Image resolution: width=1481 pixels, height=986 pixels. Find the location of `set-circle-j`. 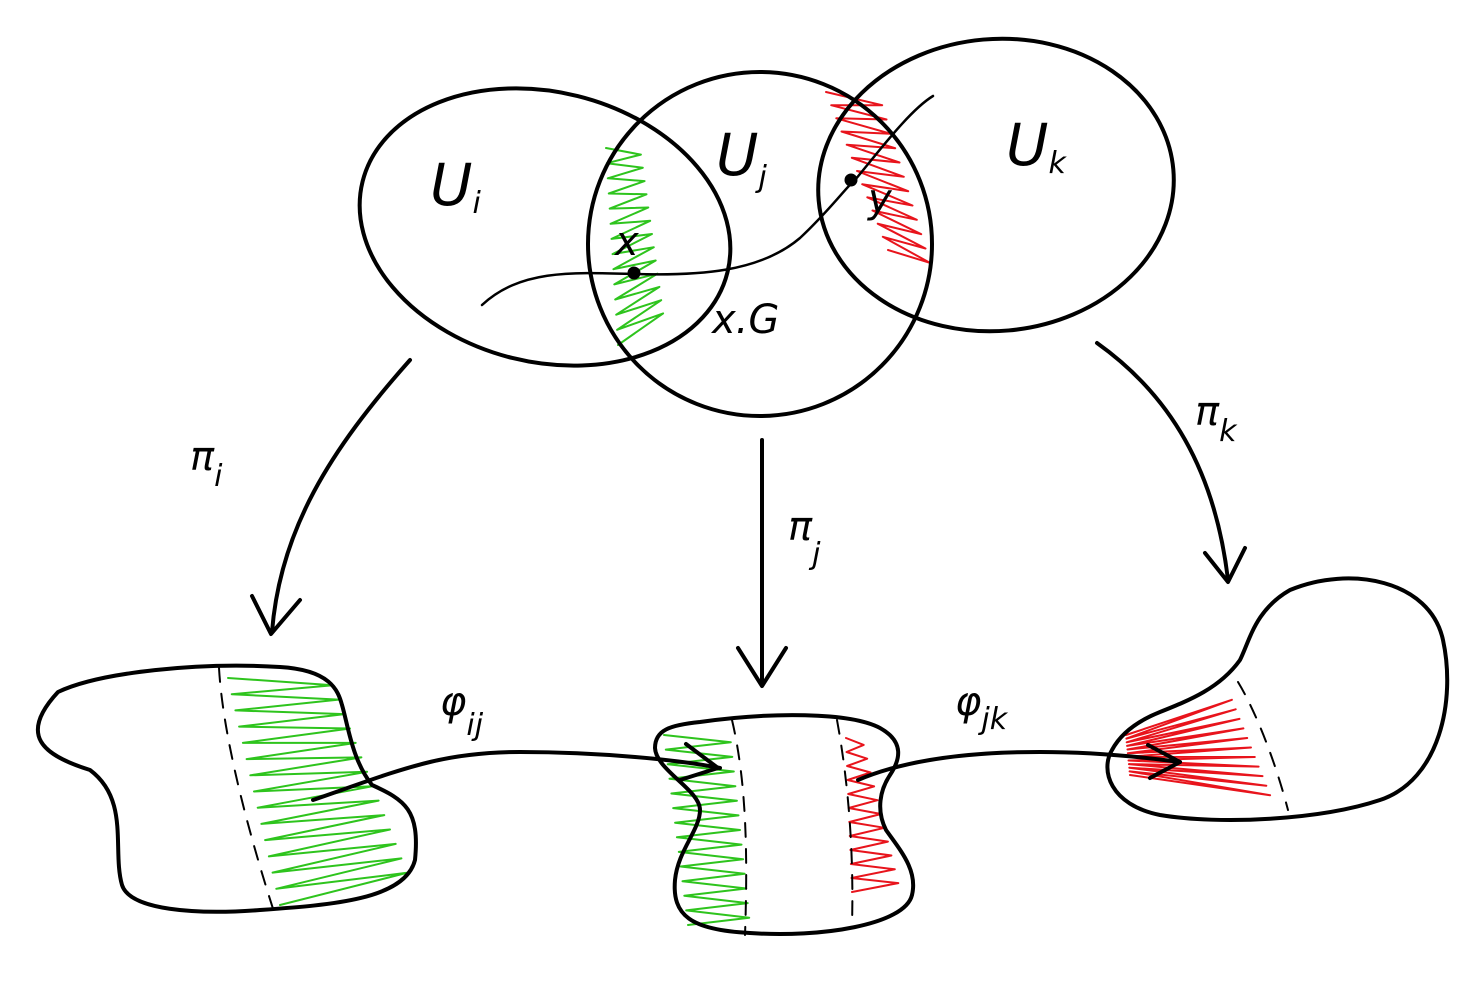

set-circle-j is located at coordinates (760, 244).